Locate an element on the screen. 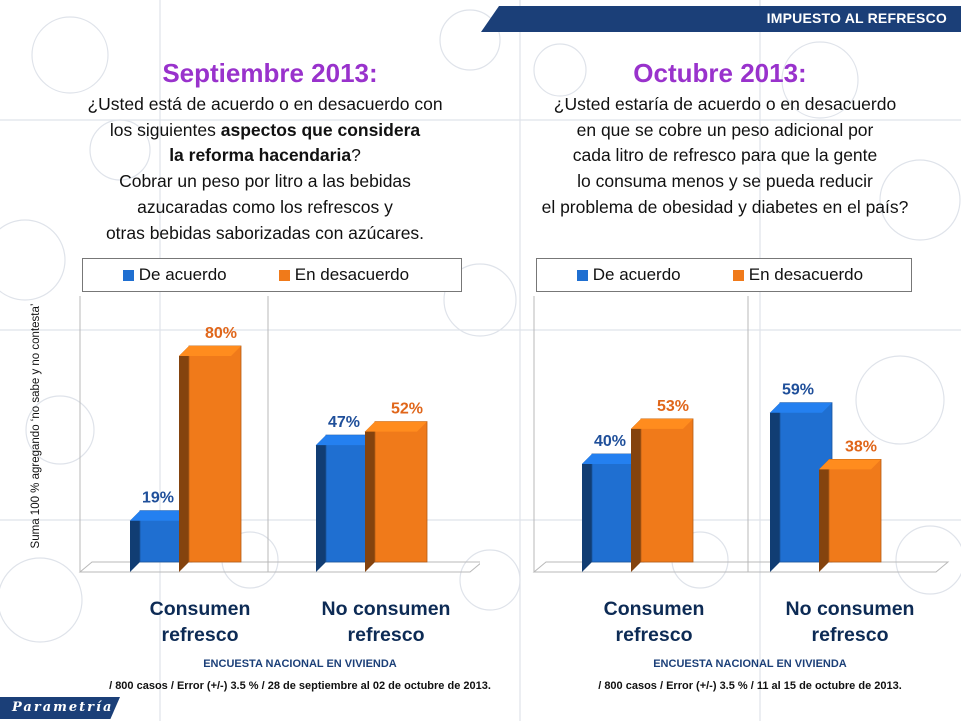 The width and height of the screenshot is (961, 721). data-label: 47% is located at coordinates (344, 422).